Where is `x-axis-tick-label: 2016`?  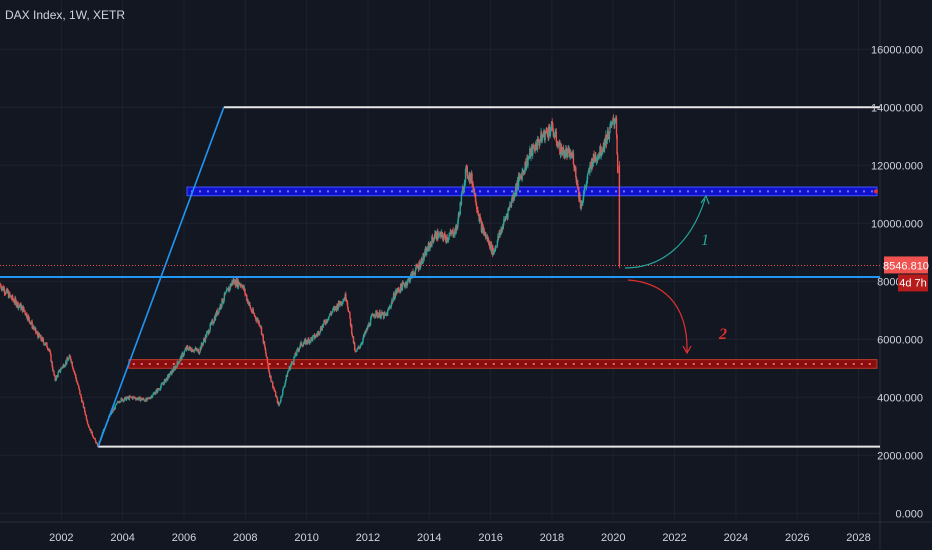 x-axis-tick-label: 2016 is located at coordinates (490, 538).